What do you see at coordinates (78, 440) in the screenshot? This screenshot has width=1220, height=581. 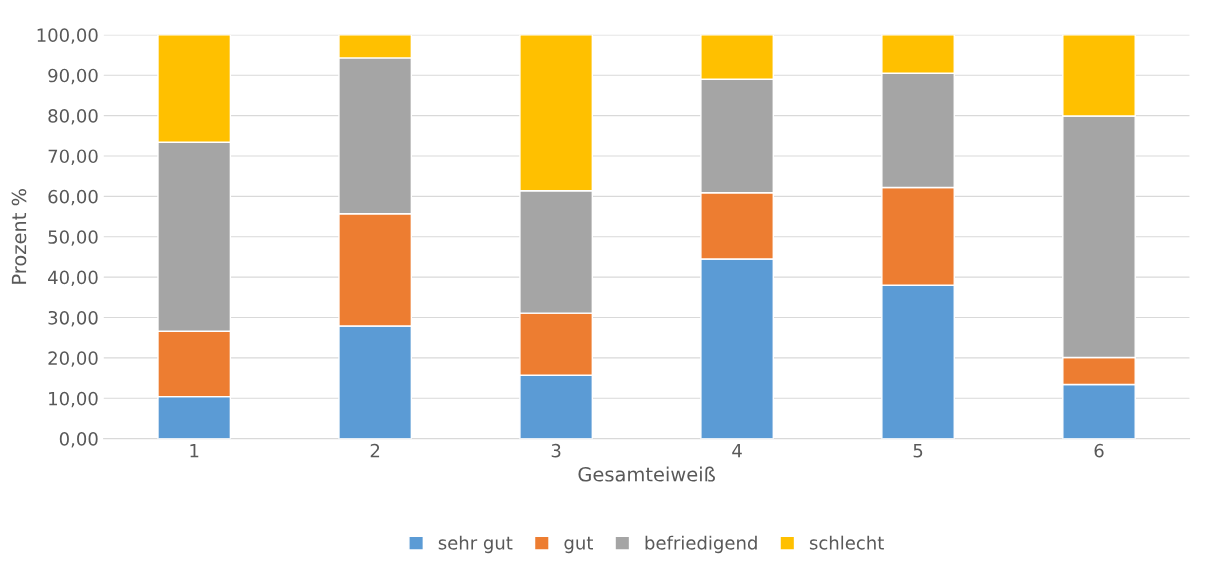 I see `y-tick-label: 0,00` at bounding box center [78, 440].